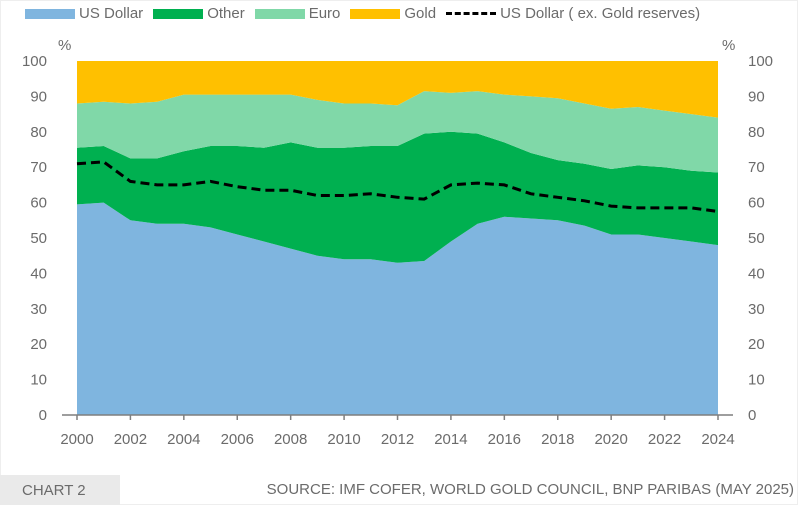 Image resolution: width=798 pixels, height=505 pixels. Describe the element at coordinates (450, 439) in the screenshot. I see `x-tick-label: 2014` at that location.